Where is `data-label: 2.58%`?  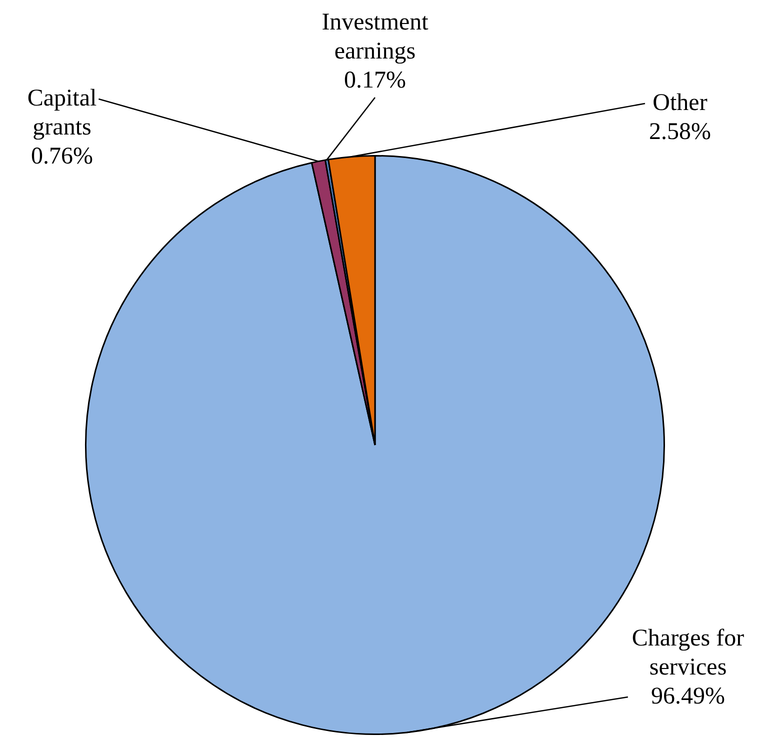
data-label: 2.58% is located at coordinates (680, 131).